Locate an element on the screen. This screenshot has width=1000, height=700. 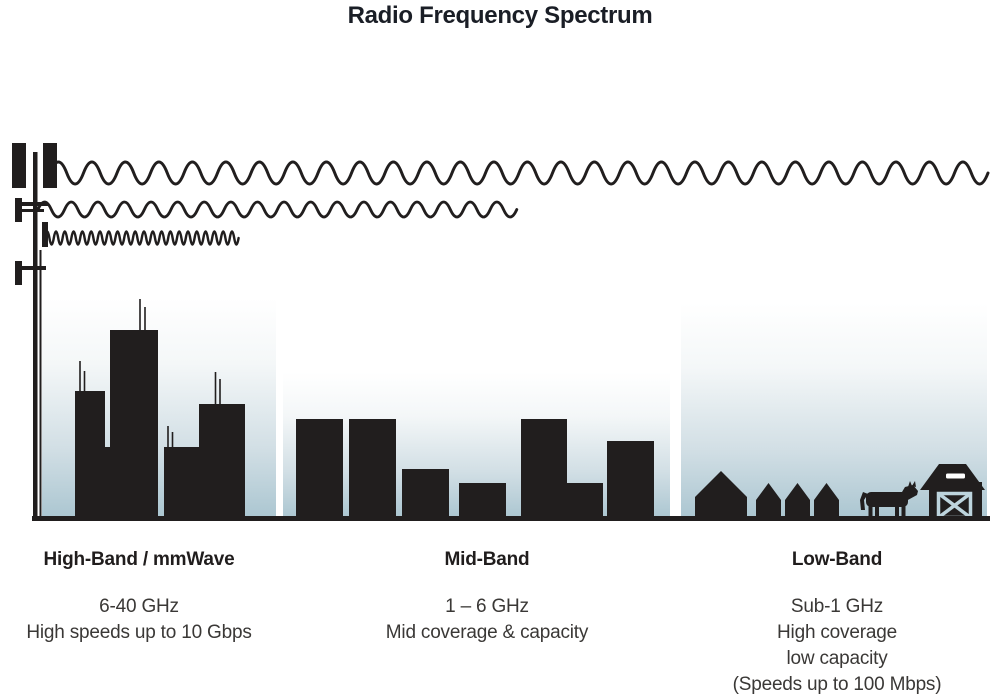
band-title-high: High-Band / mmWave is located at coordinates (139, 559).